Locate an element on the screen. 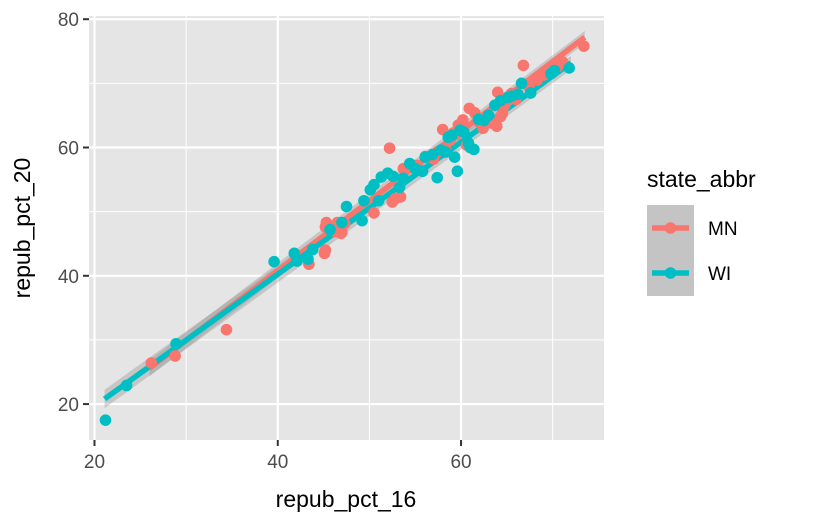 The image size is (816, 528). y-axis-ticks: 20 40 60 80 is located at coordinates (73, 213).